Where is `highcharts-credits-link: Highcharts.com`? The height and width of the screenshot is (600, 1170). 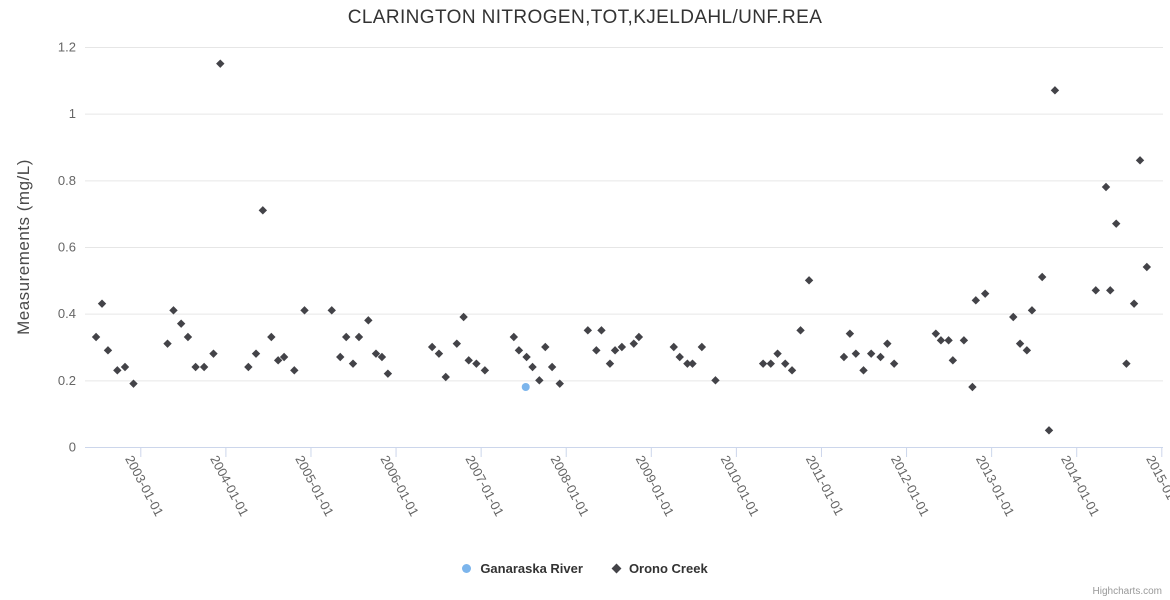
highcharts-credits-link: Highcharts.com is located at coordinates (1127, 591).